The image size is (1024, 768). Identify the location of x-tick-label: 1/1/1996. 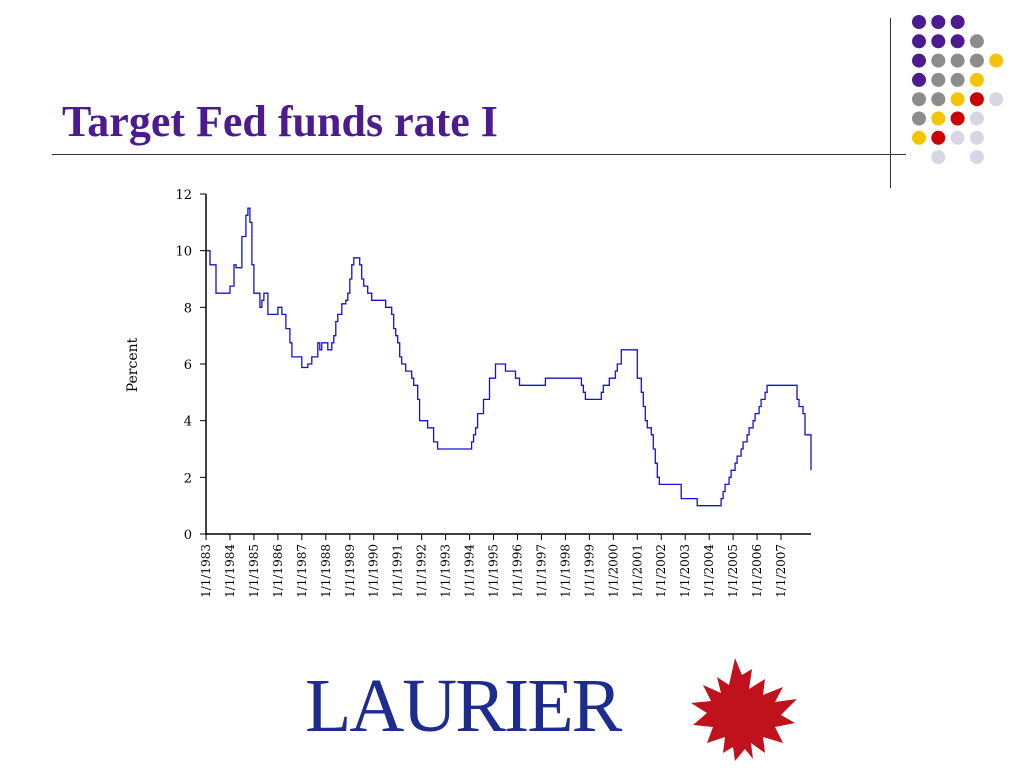
(517, 571).